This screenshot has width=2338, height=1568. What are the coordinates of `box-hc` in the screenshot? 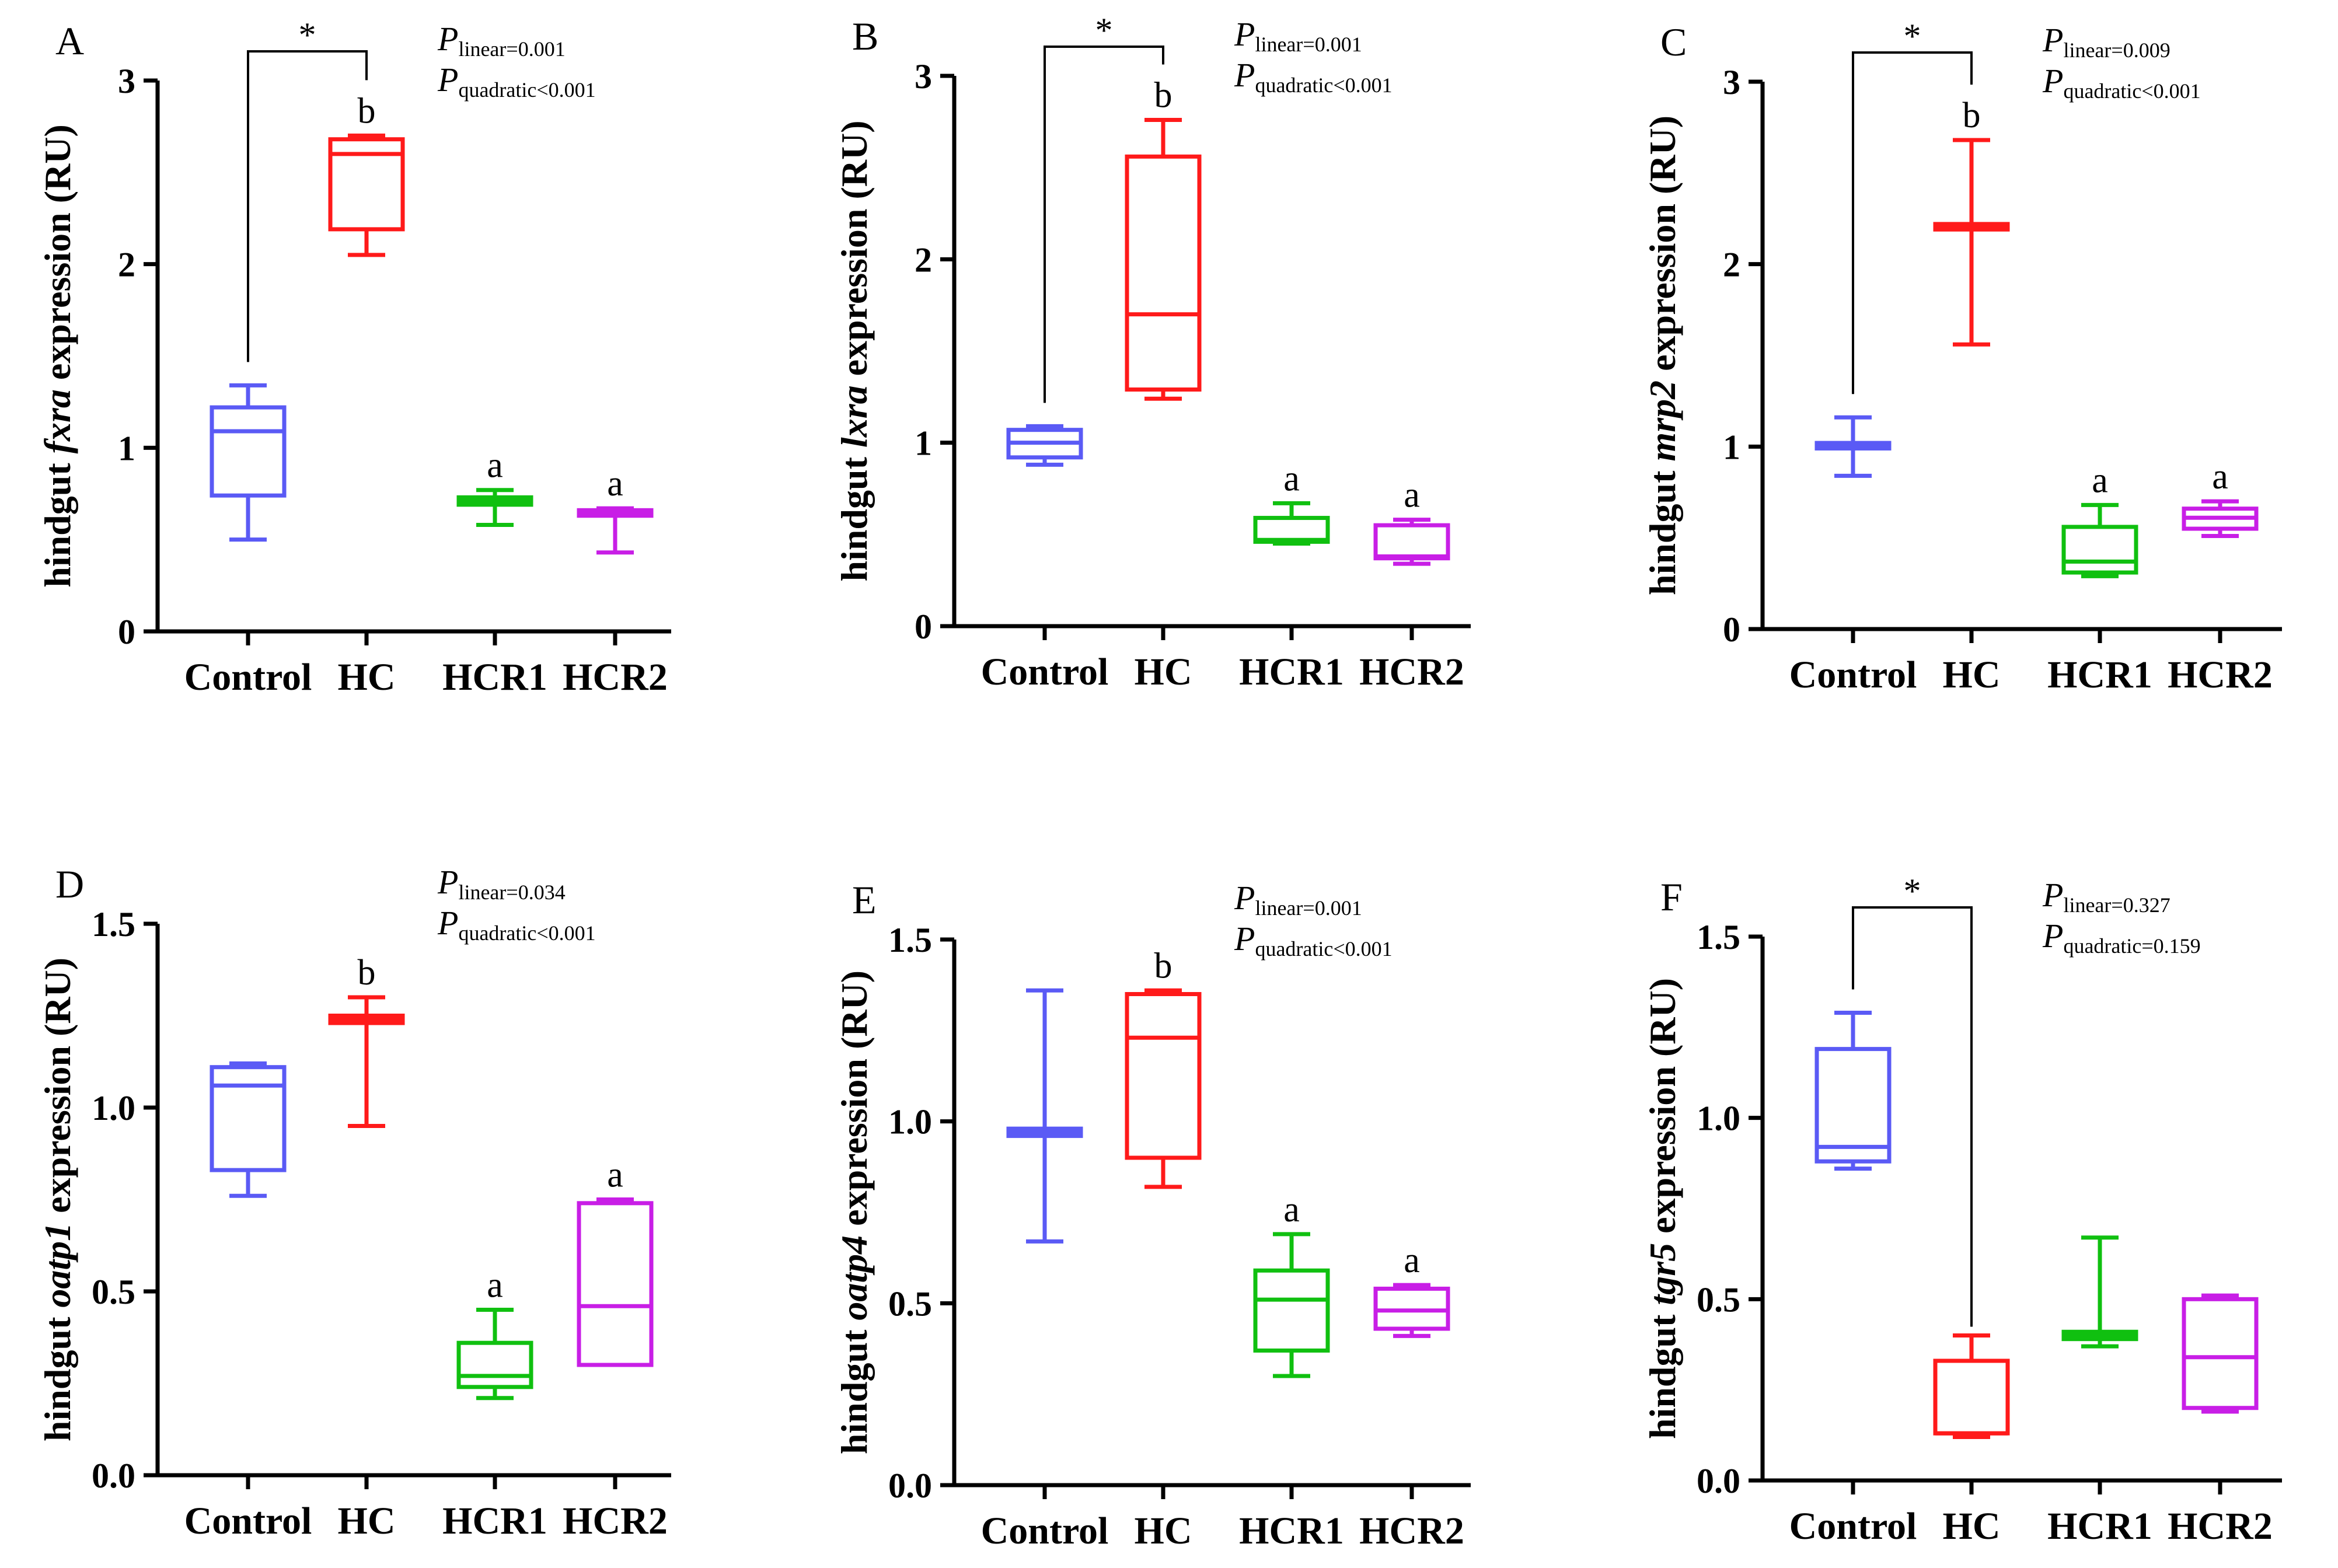 It's located at (1971, 1386).